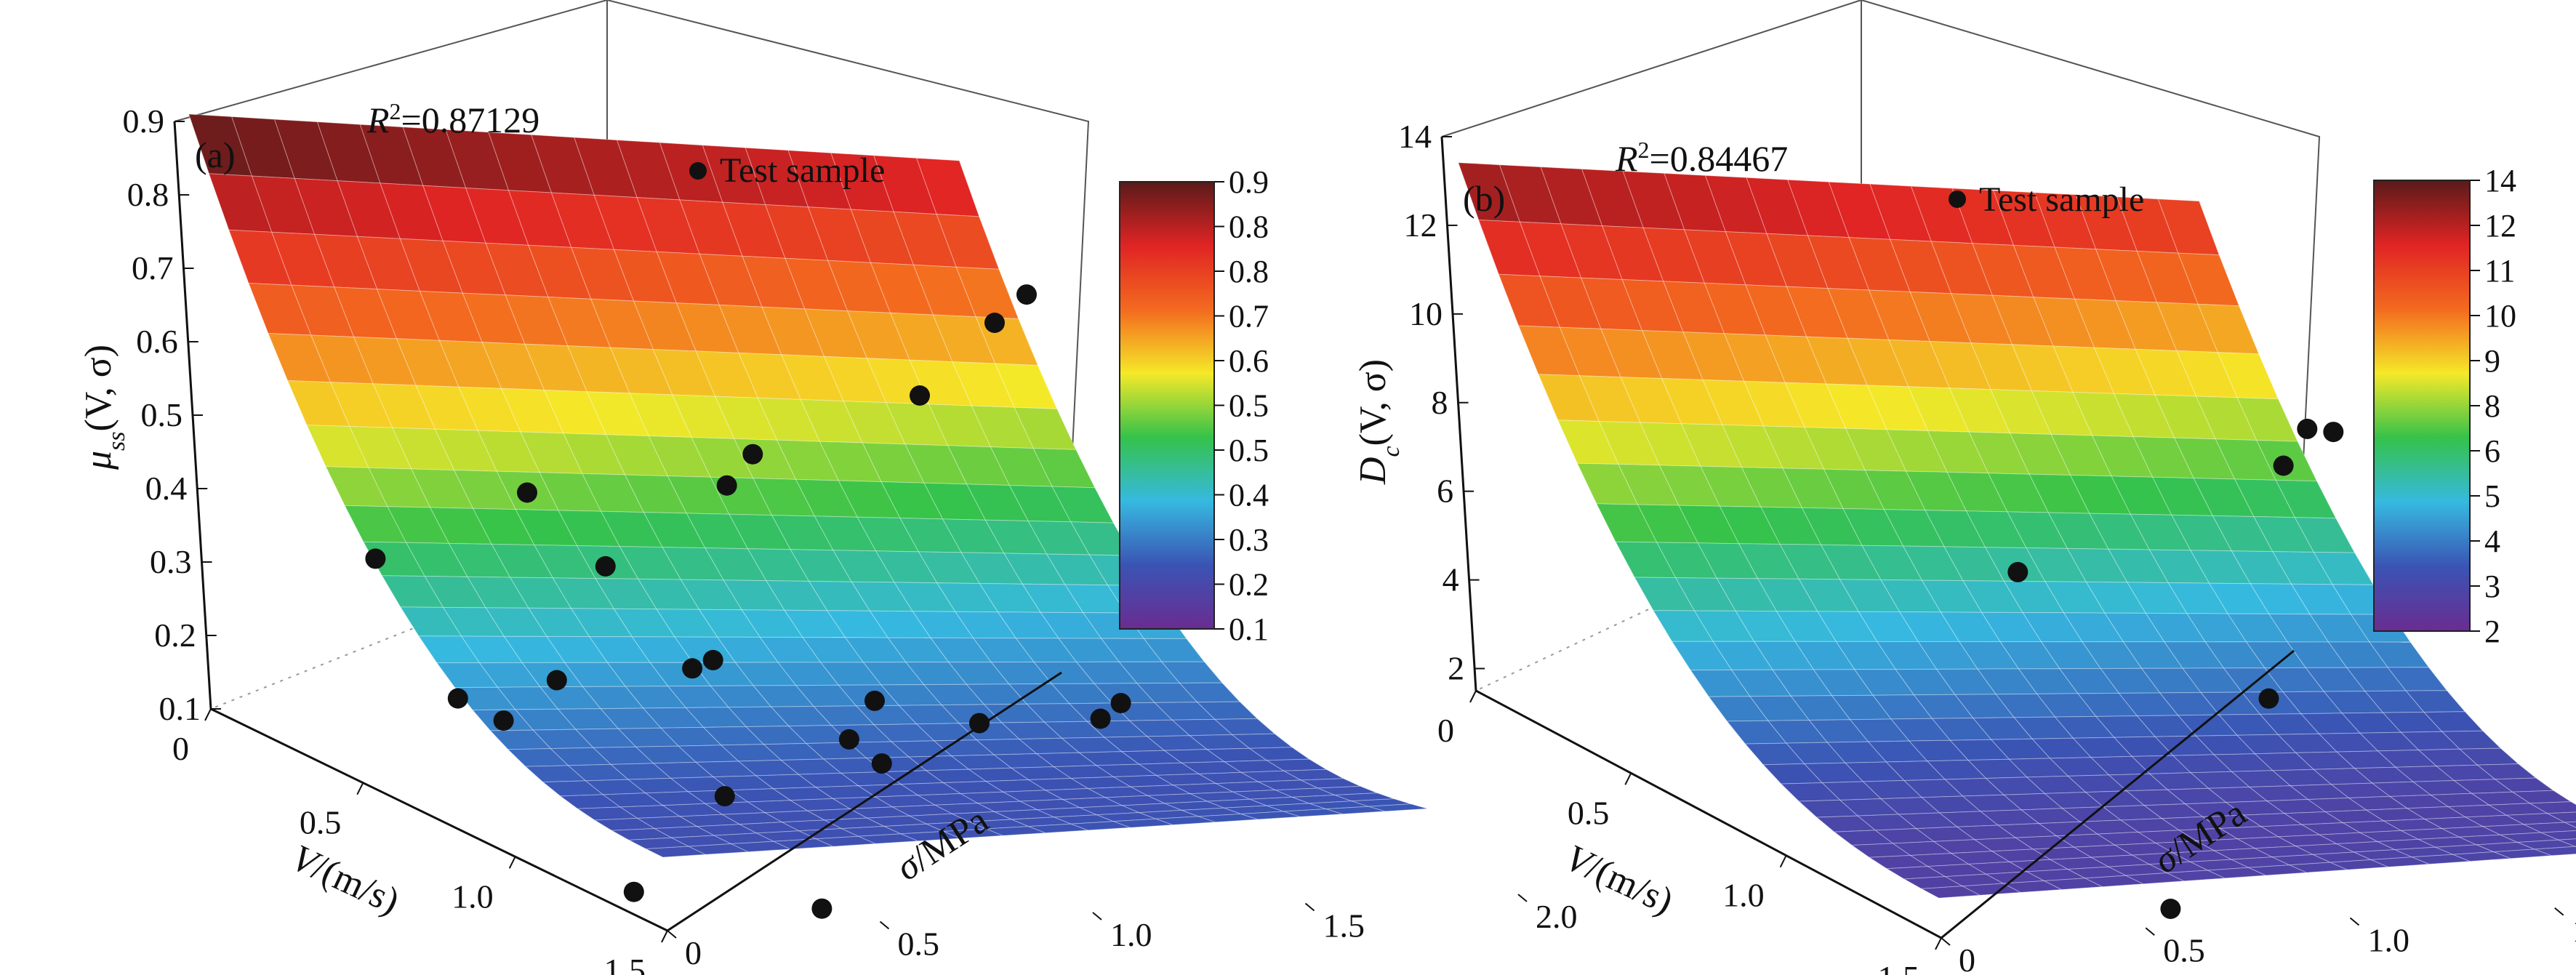 The width and height of the screenshot is (2576, 975). I want to click on x-axis-label-a: V/(m/s), so click(345, 880).